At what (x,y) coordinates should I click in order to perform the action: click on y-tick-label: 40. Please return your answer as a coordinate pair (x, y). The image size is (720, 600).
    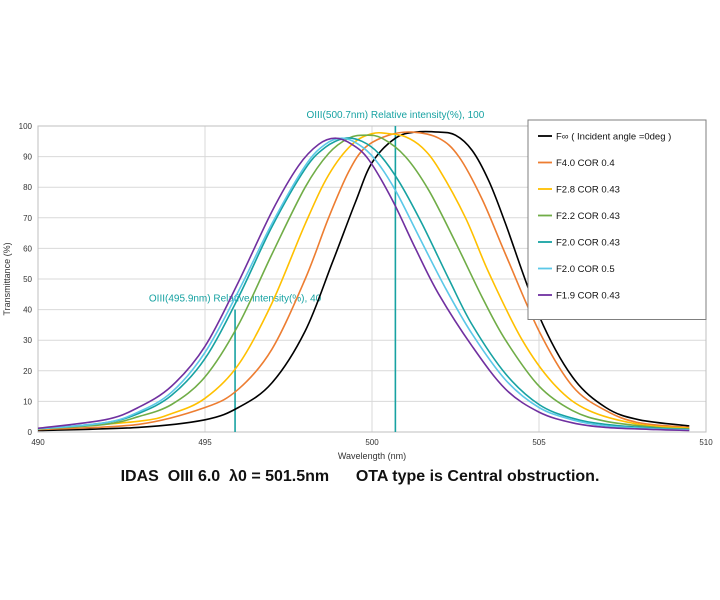
    Looking at the image, I should click on (27, 310).